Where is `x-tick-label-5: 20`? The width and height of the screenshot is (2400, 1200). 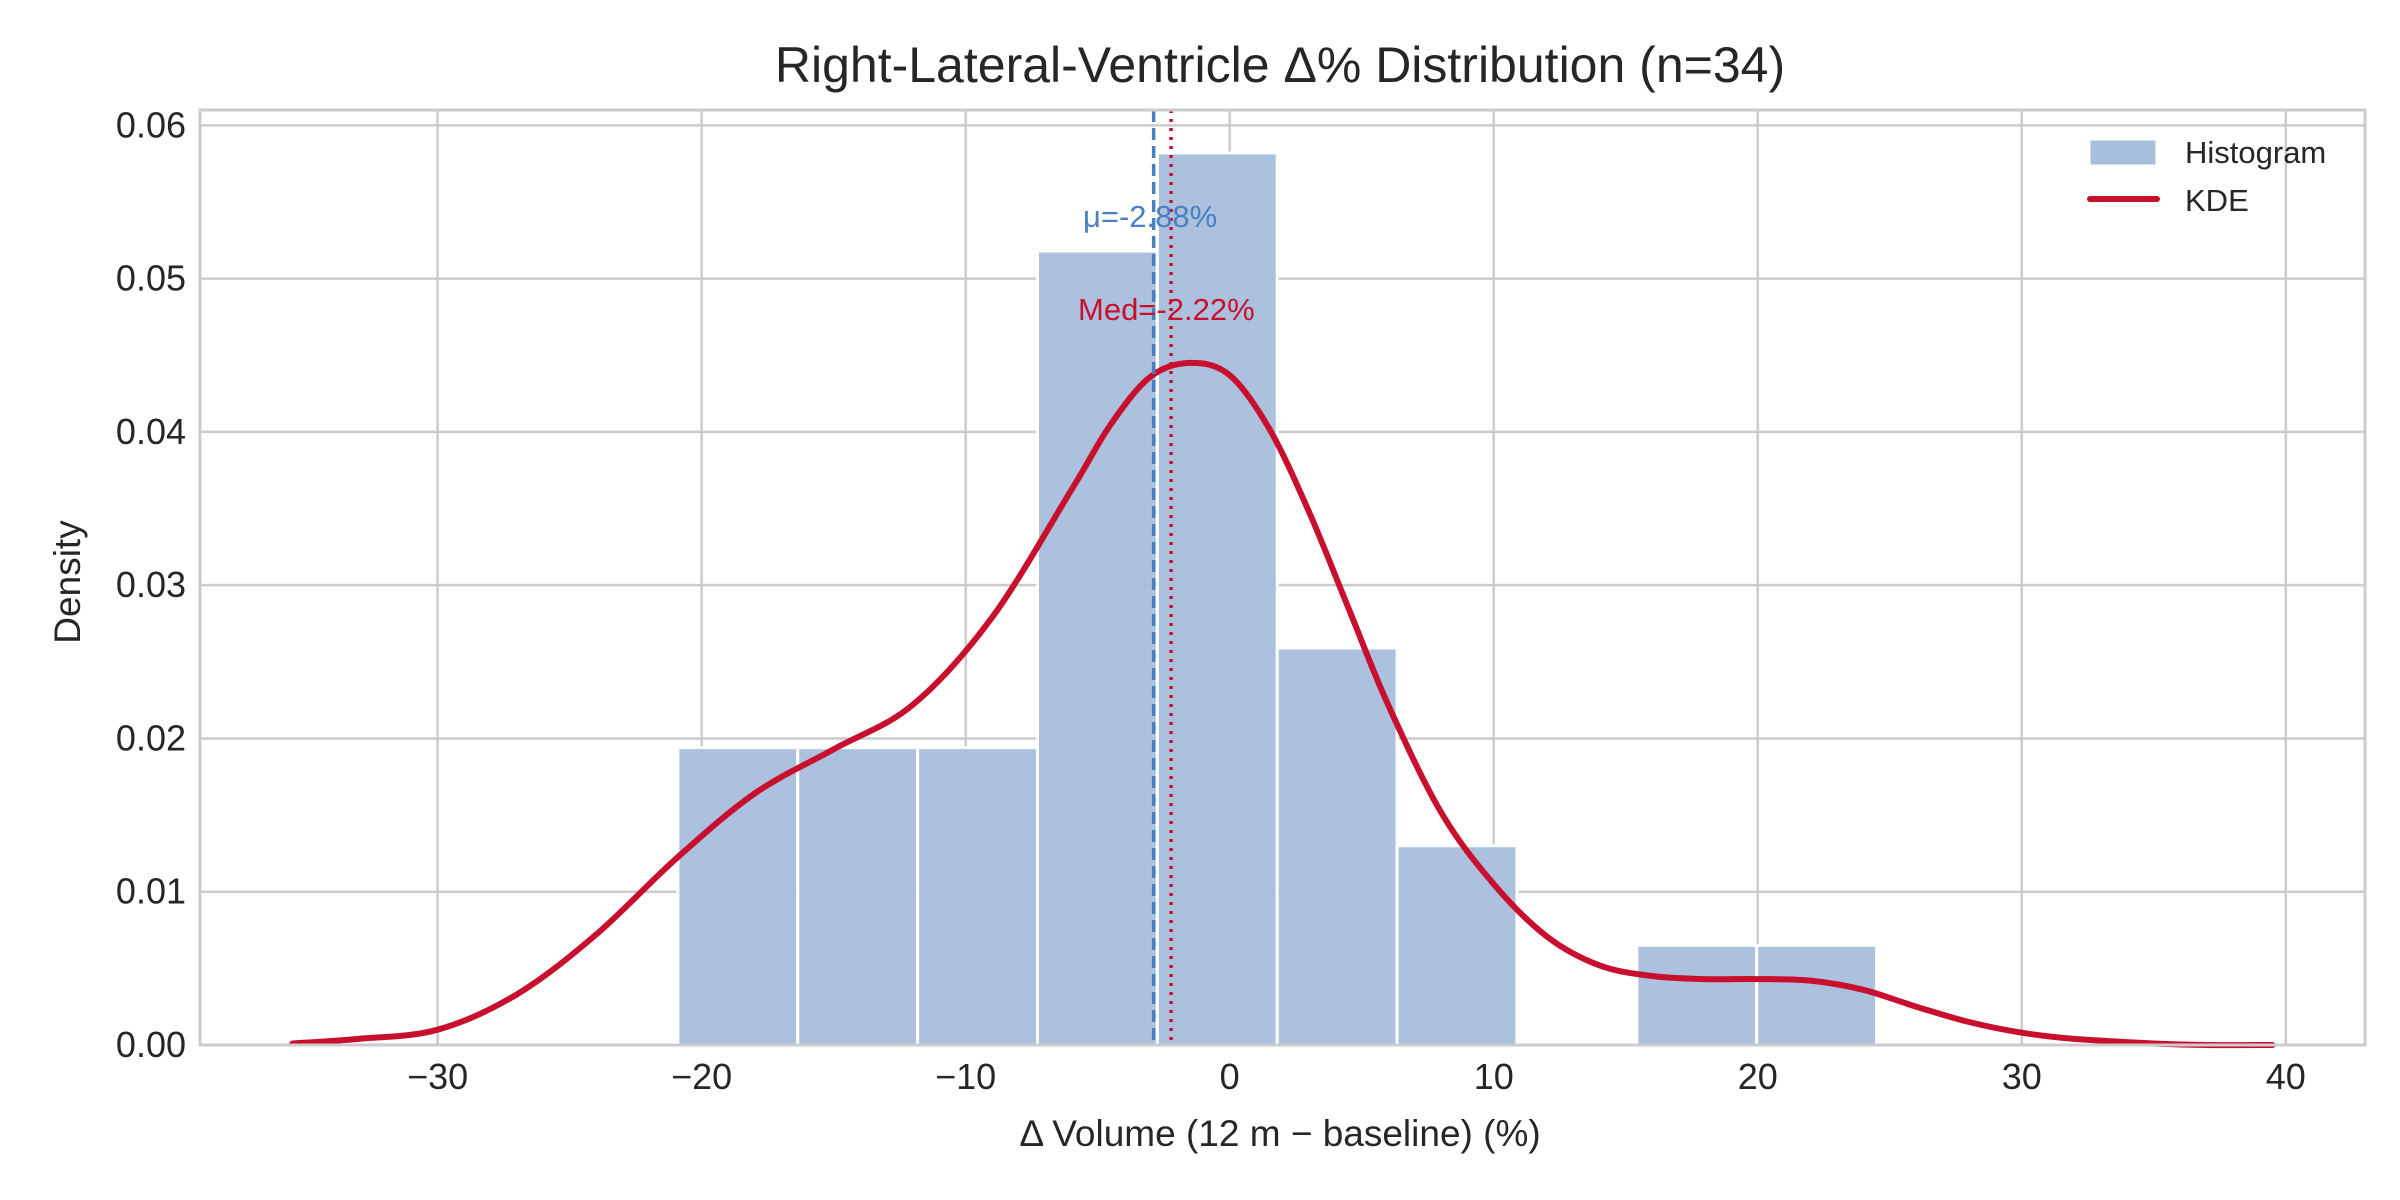
x-tick-label-5: 20 is located at coordinates (1758, 1076).